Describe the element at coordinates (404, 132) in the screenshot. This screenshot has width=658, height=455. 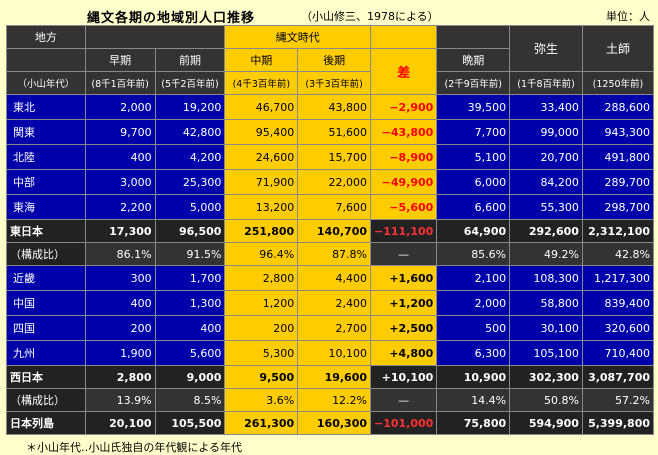
I see `diff-cell: −43,800` at that location.